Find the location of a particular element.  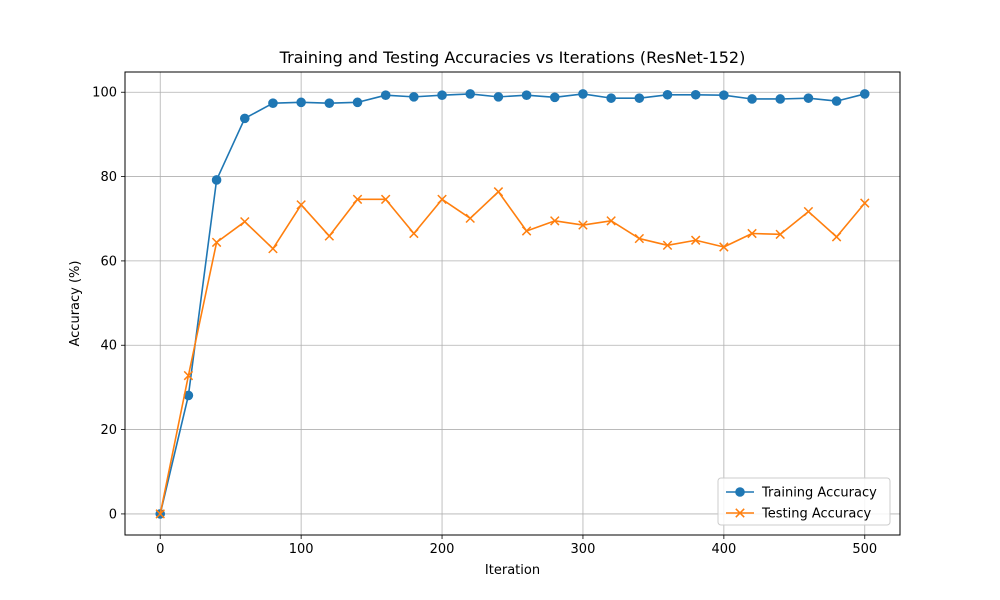

legend-label: Testing Accuracy is located at coordinates (816, 514).